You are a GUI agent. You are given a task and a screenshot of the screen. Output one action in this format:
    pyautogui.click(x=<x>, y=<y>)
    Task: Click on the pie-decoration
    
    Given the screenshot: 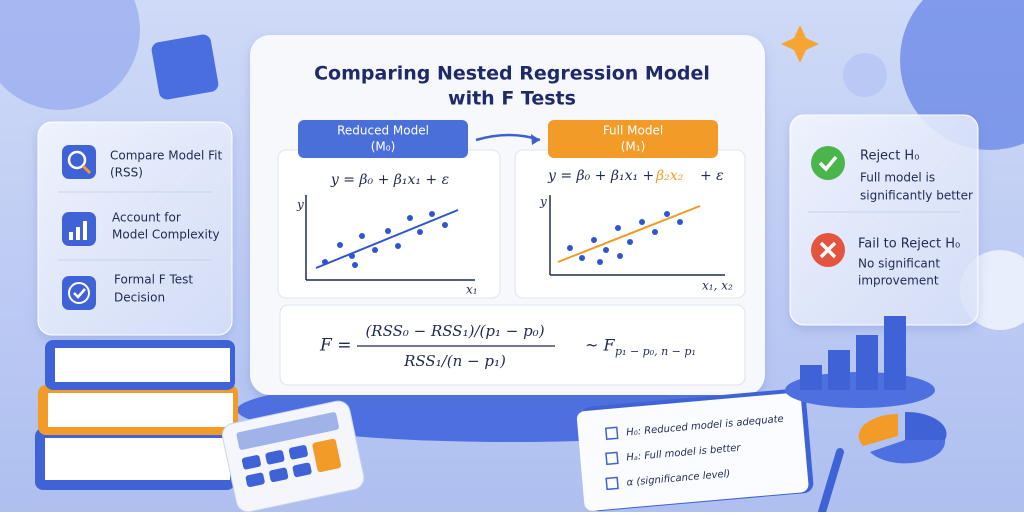 What is the action you would take?
    pyautogui.click(x=902, y=437)
    